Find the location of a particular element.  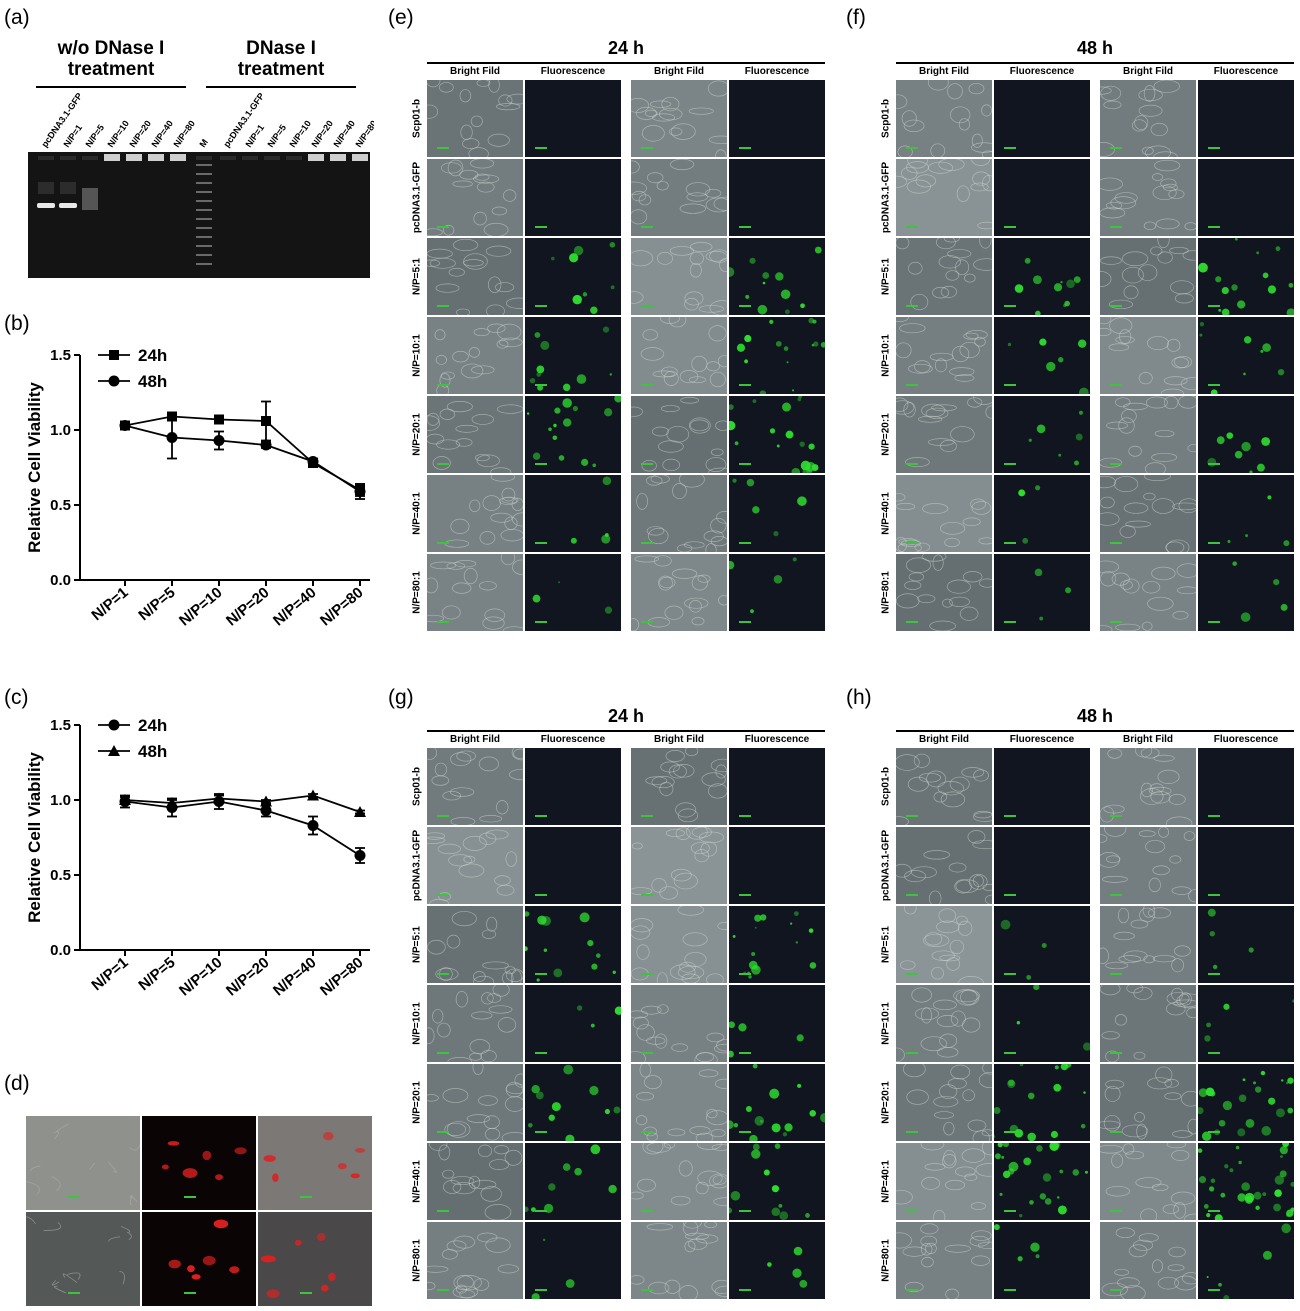

legend-label: 24h is located at coordinates (152, 725).